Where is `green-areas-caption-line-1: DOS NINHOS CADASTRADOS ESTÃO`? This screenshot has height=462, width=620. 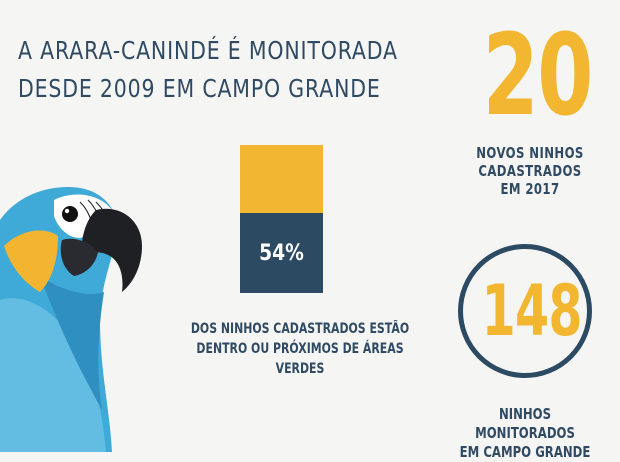 green-areas-caption-line-1: DOS NINHOS CADASTRADOS ESTÃO is located at coordinates (300, 329).